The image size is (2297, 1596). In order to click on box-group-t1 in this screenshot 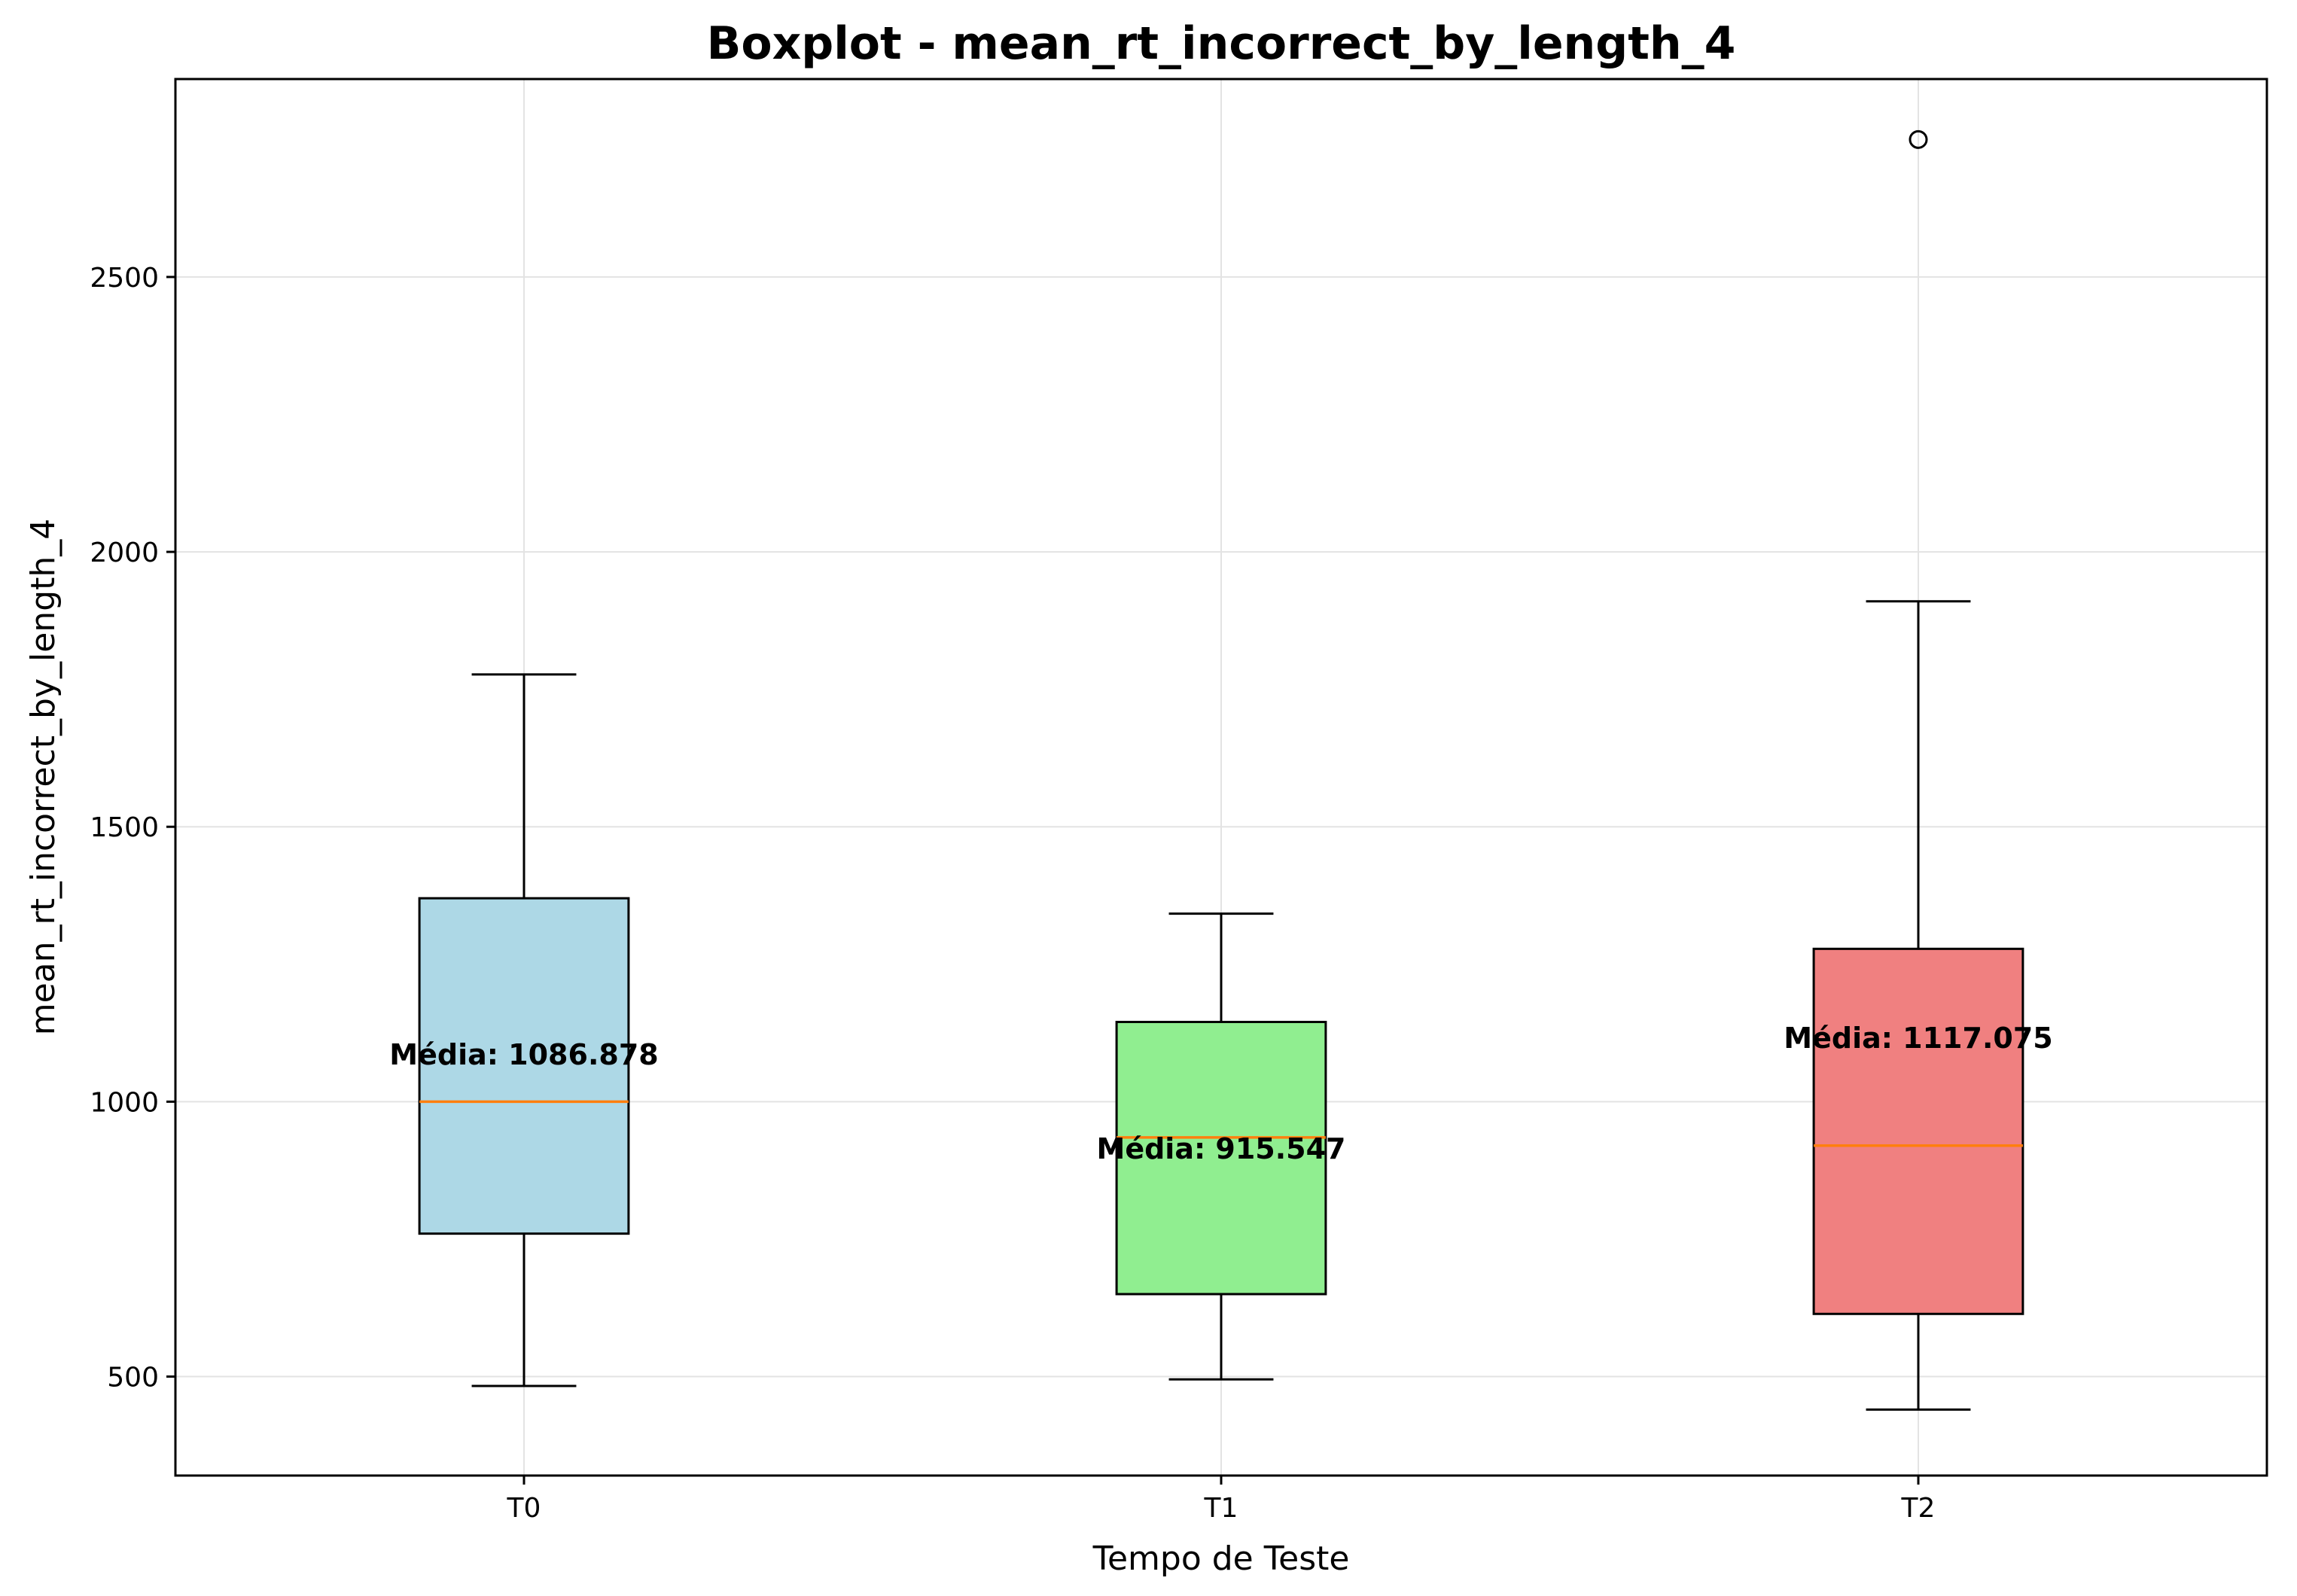, I will do `click(1221, 1146)`.